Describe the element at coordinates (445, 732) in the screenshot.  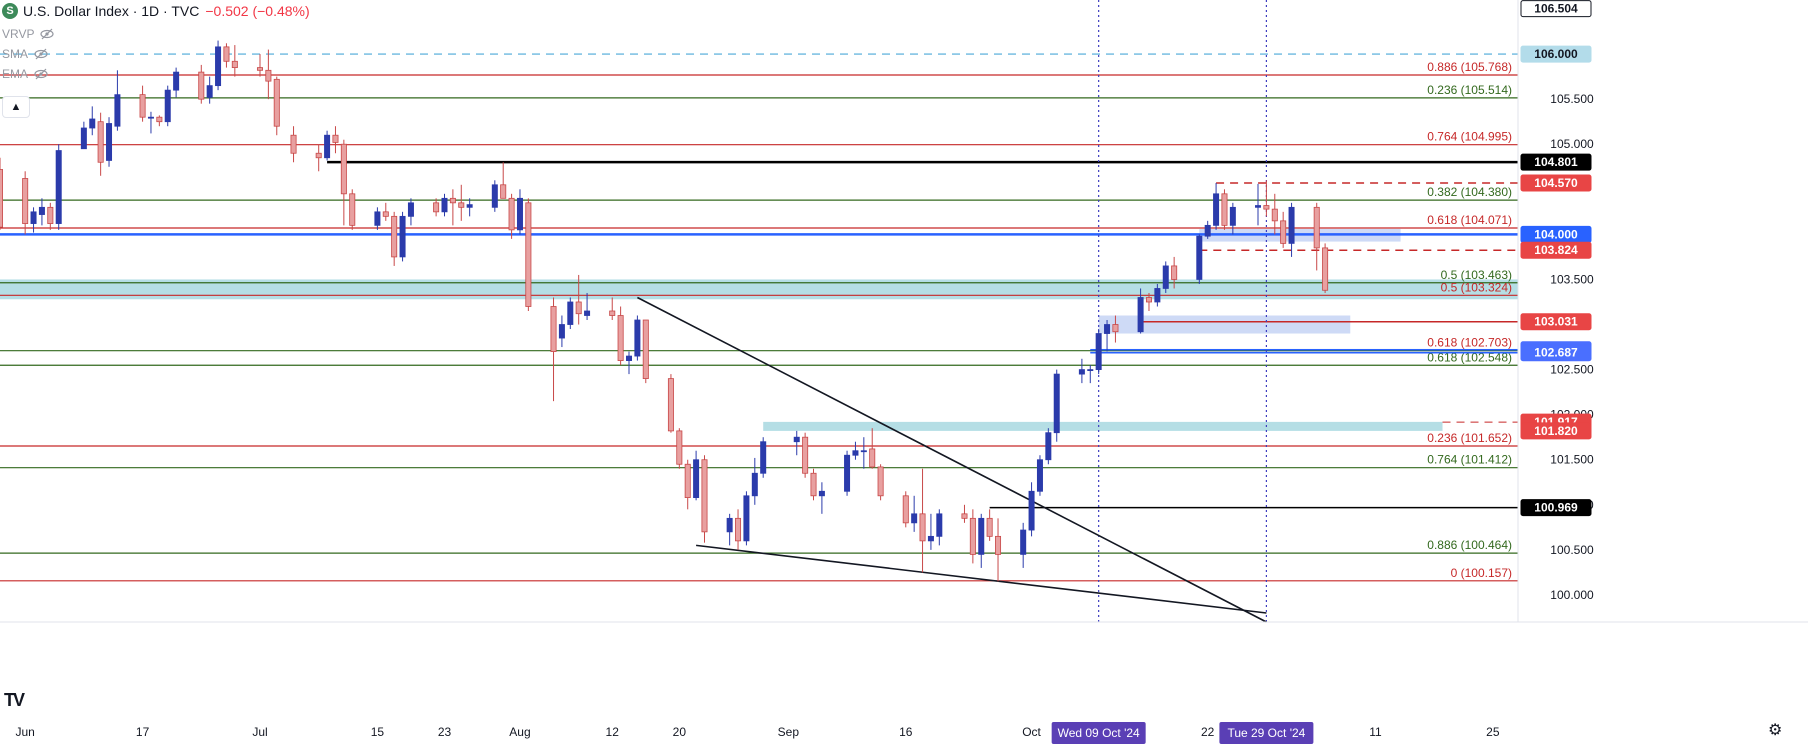
I see `x-tick-label: 23` at that location.